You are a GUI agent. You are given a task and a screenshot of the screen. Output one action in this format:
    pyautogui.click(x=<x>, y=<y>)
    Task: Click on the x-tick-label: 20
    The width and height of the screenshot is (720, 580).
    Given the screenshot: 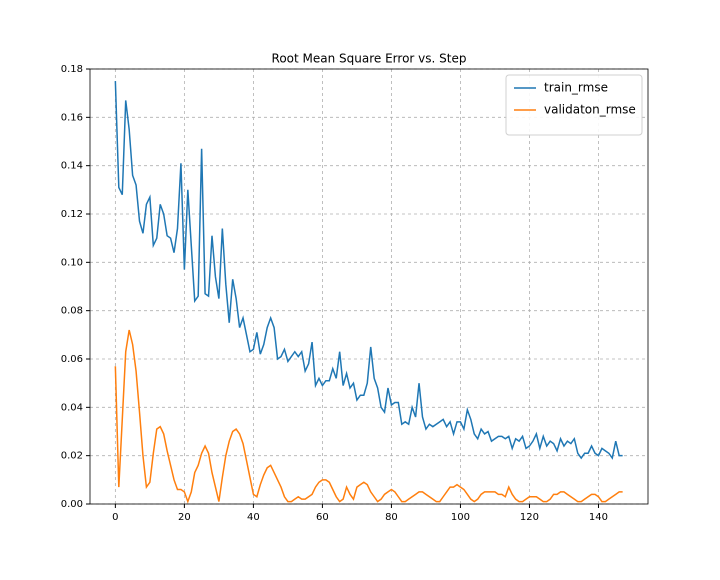 What is the action you would take?
    pyautogui.click(x=184, y=517)
    